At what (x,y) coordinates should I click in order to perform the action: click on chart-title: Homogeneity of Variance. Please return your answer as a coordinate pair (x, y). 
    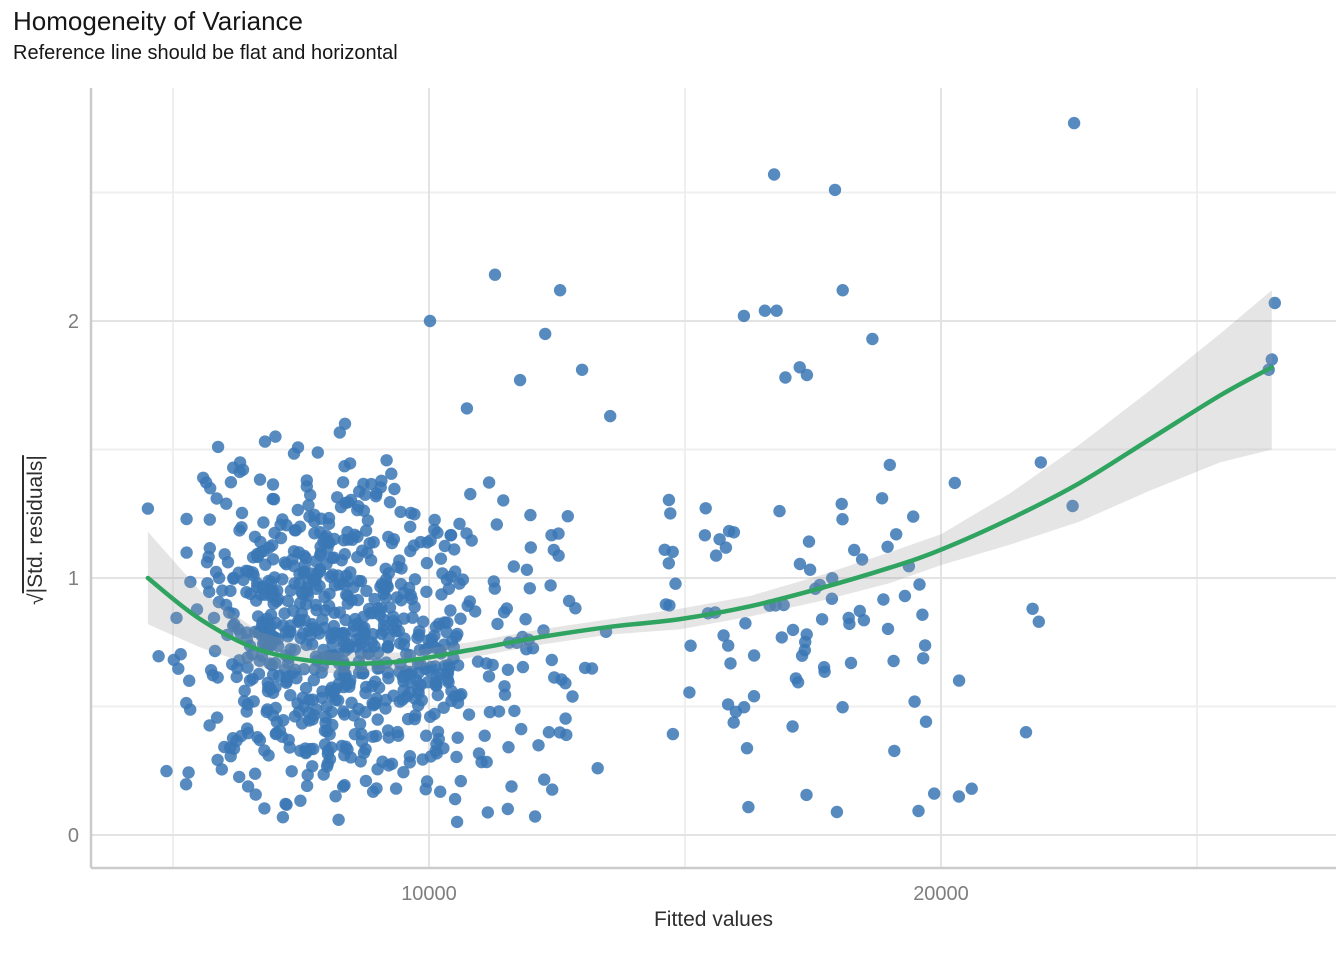
    Looking at the image, I should click on (158, 21).